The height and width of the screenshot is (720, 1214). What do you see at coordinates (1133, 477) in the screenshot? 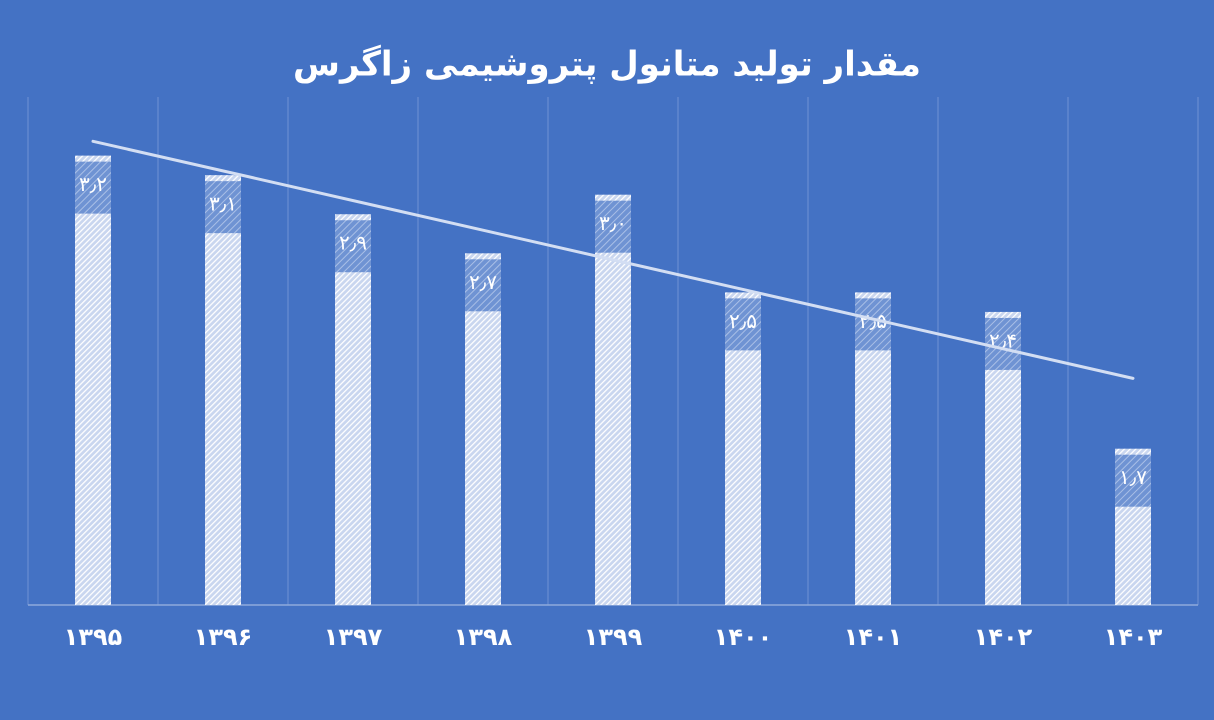
I see `data-label: ۱٫۷` at bounding box center [1133, 477].